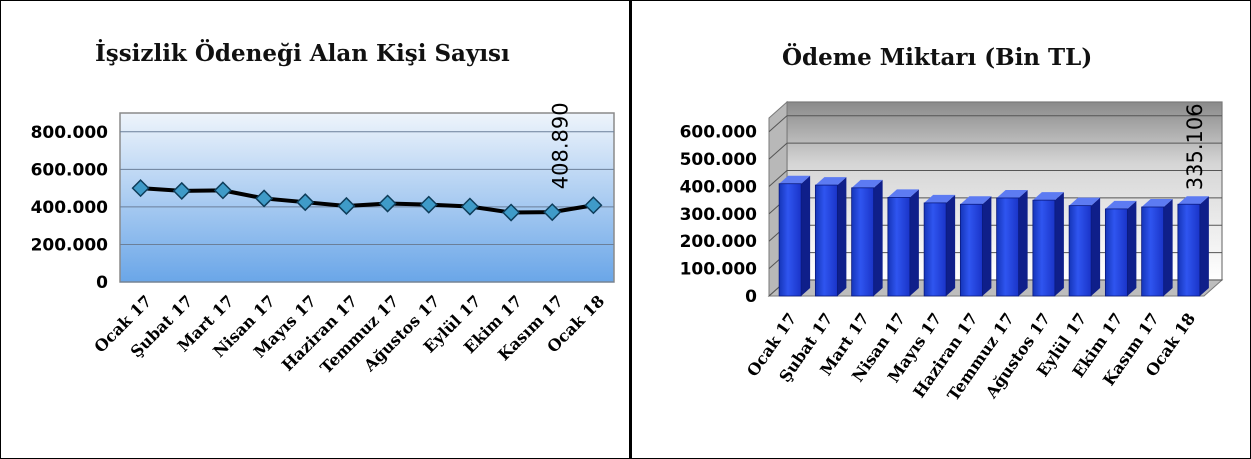 This screenshot has height=459, width=1251. What do you see at coordinates (719, 270) in the screenshot?
I see `y-tick-label: 100.000` at bounding box center [719, 270].